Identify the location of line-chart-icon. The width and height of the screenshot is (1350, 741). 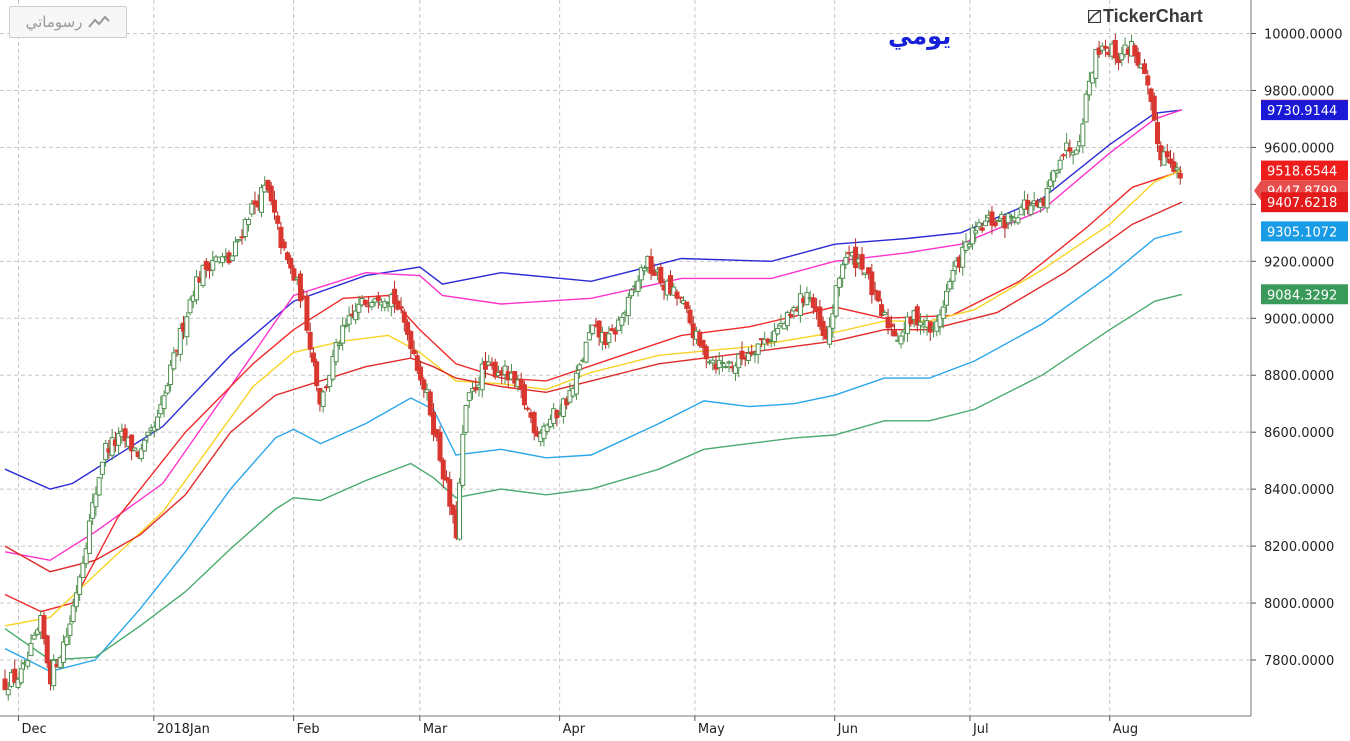
(99, 21).